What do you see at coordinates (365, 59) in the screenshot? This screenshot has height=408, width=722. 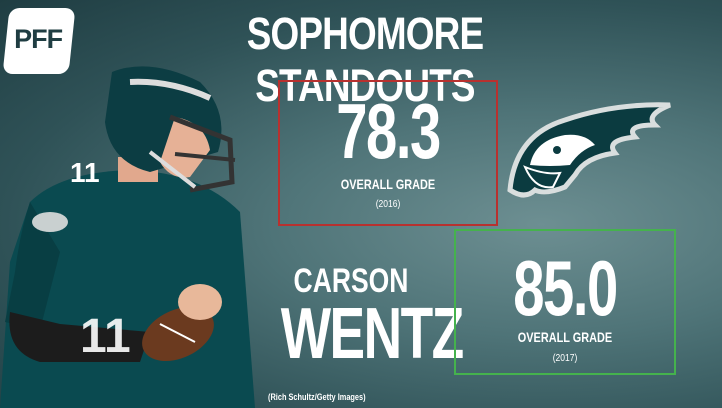 I see `page-title: SOPHOMORE STANDOUTS` at bounding box center [365, 59].